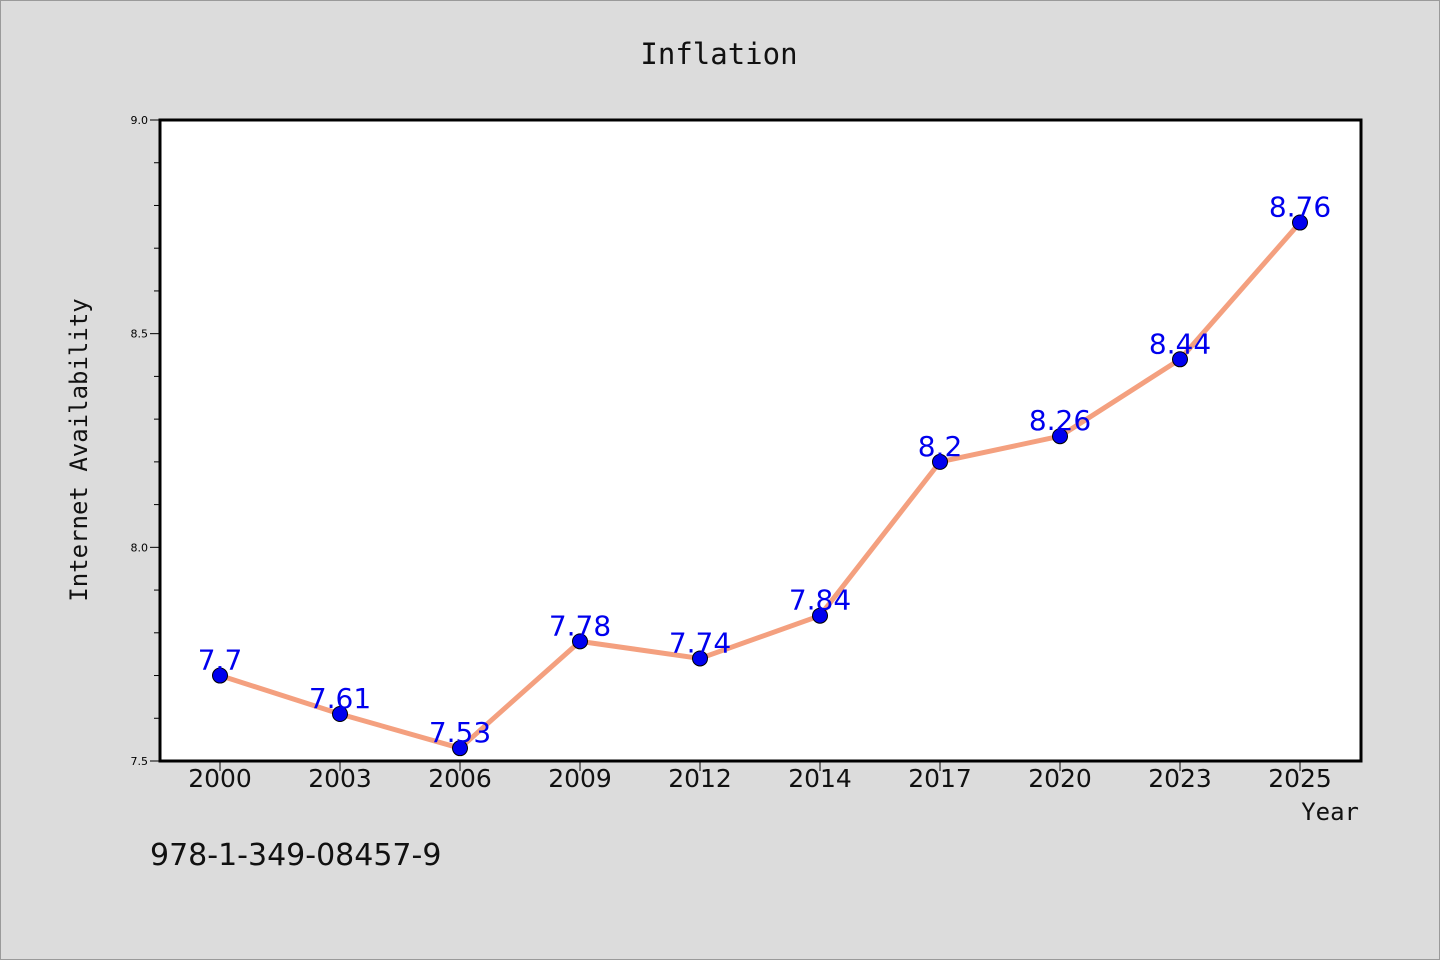  I want to click on y-tick-label: 8.5, so click(140, 334).